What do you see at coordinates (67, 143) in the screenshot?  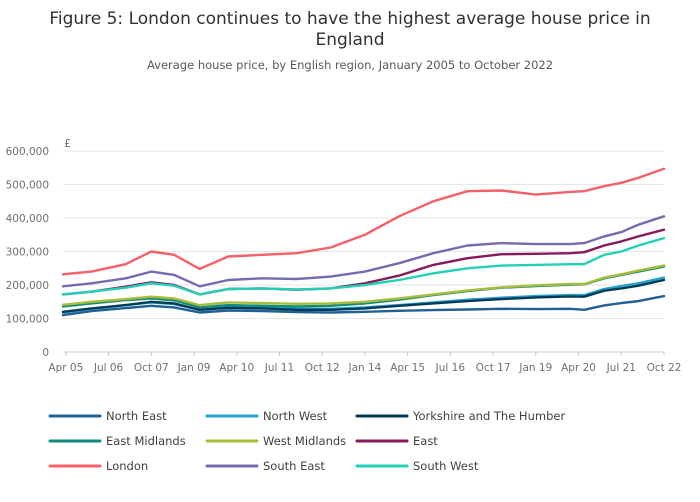 I see `y-axis-unit-label: £` at bounding box center [67, 143].